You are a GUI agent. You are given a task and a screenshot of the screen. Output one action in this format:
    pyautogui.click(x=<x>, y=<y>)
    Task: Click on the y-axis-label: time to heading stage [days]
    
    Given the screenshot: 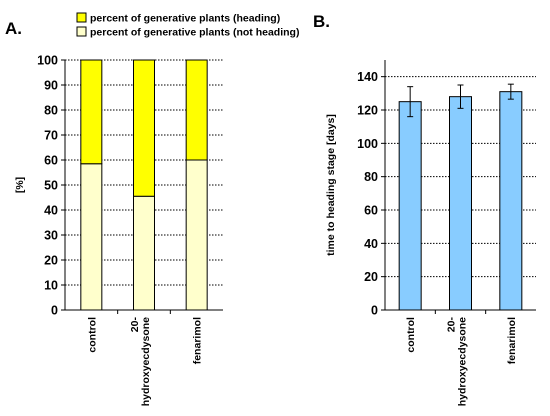 What is the action you would take?
    pyautogui.click(x=331, y=185)
    